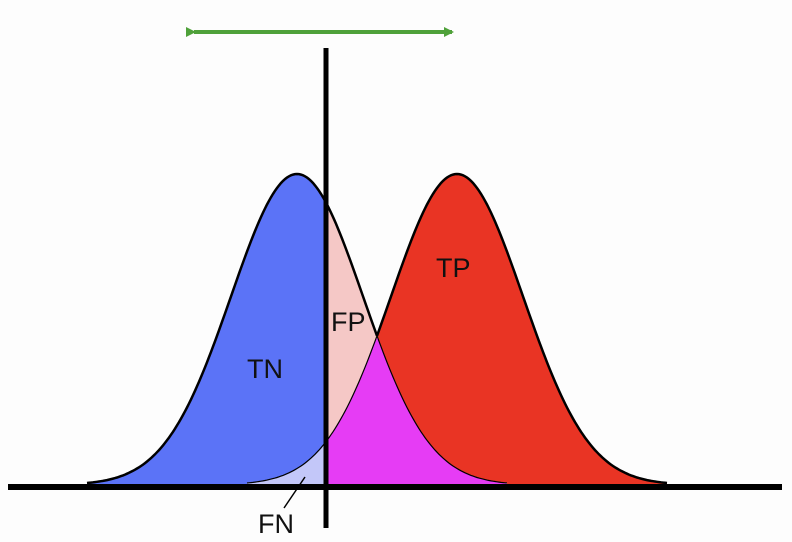 Image resolution: width=792 pixels, height=542 pixels. Describe the element at coordinates (453, 268) in the screenshot. I see `tp-label: TP` at that location.